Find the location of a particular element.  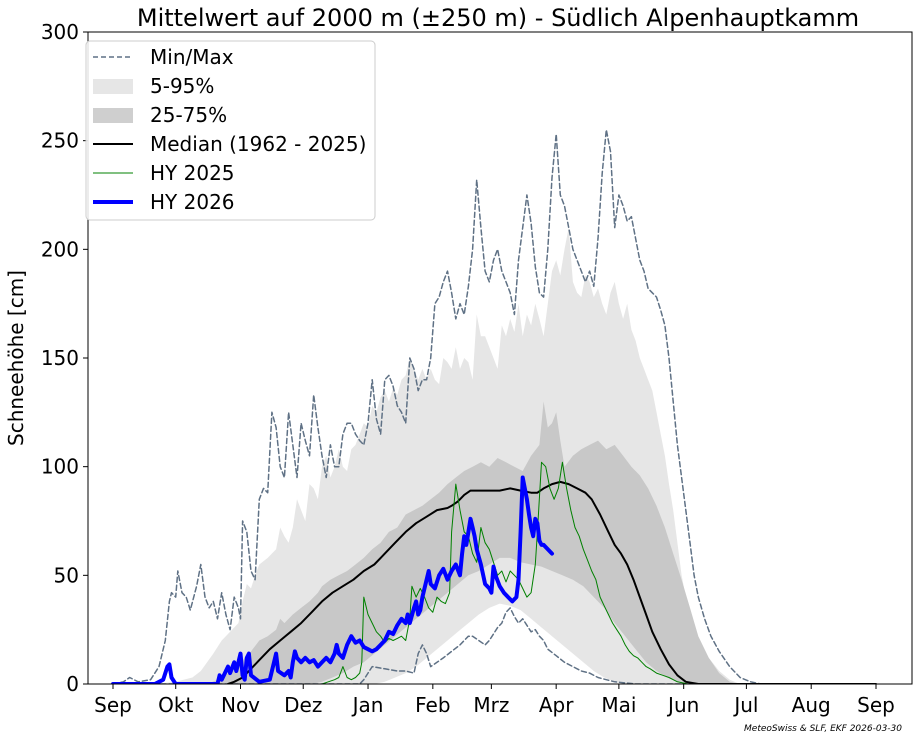

legend-label-p25-75: 25-75% is located at coordinates (188, 115).